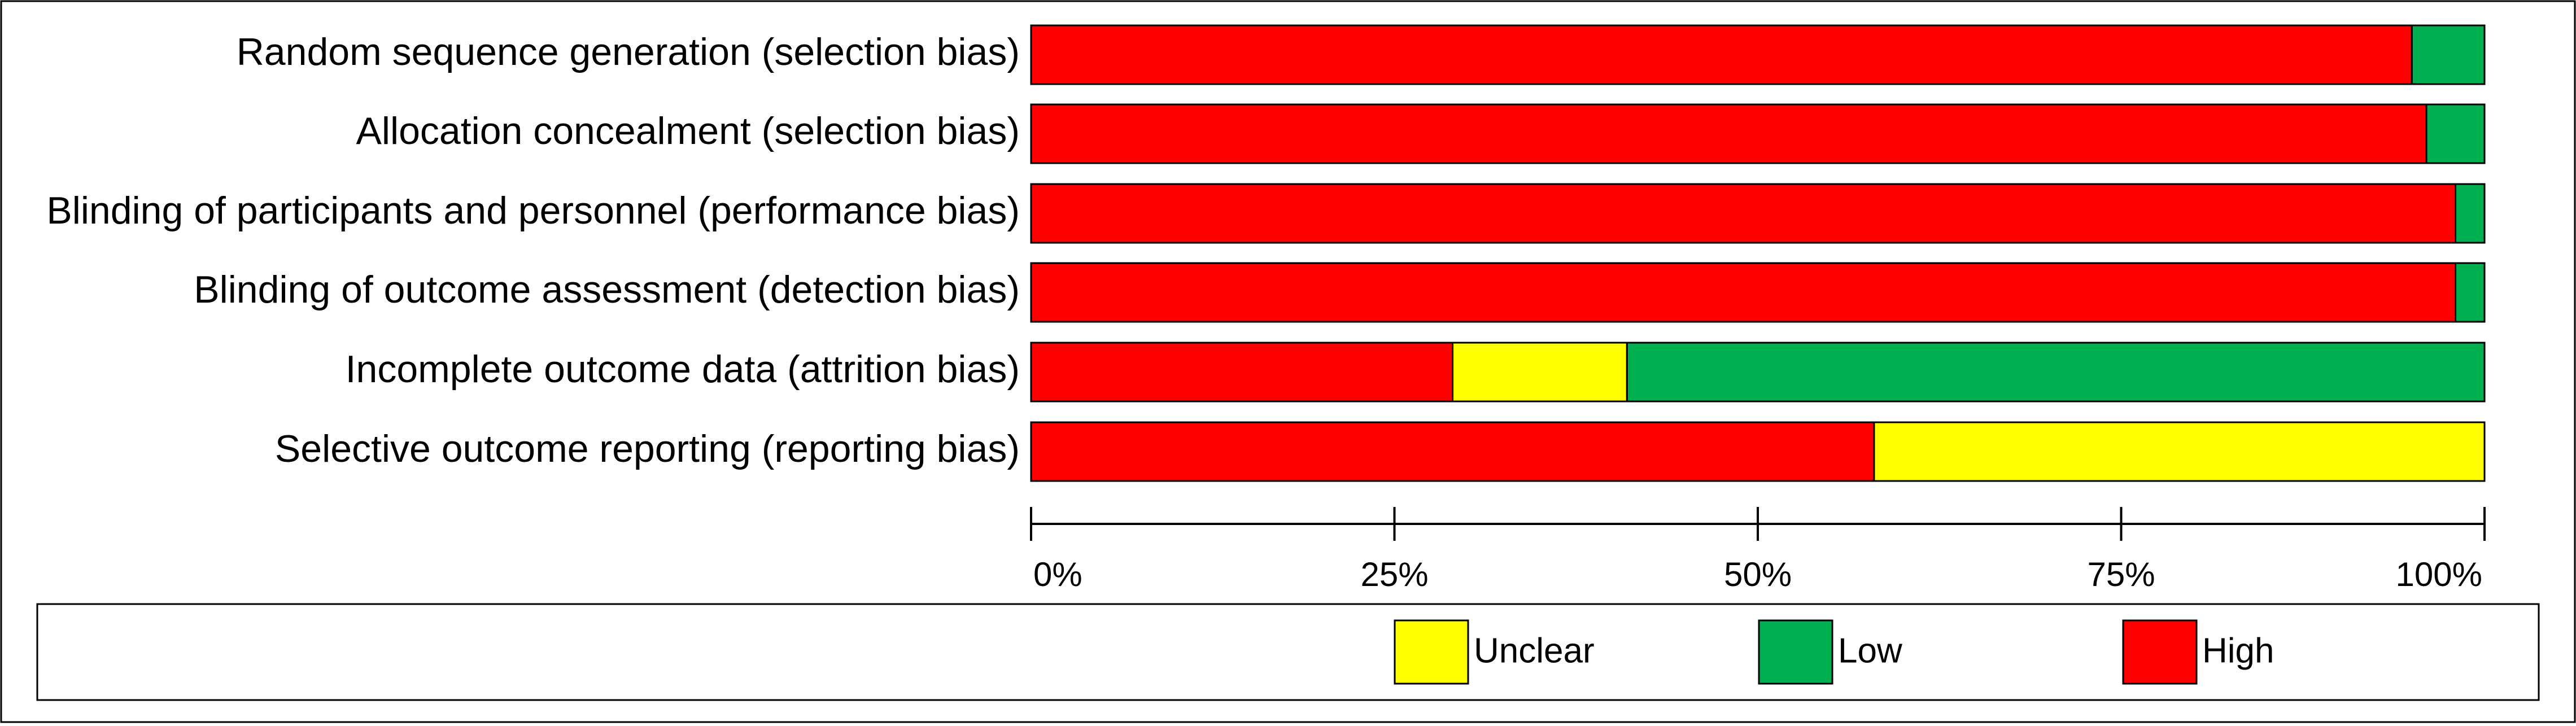  What do you see at coordinates (2238, 650) in the screenshot?
I see `legend-label-high: High` at bounding box center [2238, 650].